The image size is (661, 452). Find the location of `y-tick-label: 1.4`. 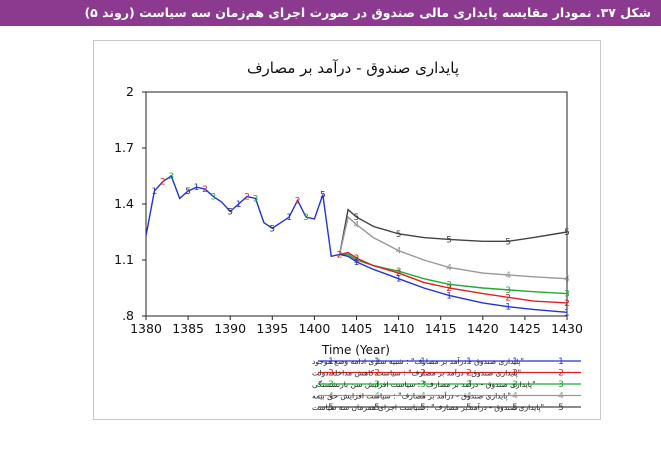

y-tick-label: 1.4 is located at coordinates (124, 203).